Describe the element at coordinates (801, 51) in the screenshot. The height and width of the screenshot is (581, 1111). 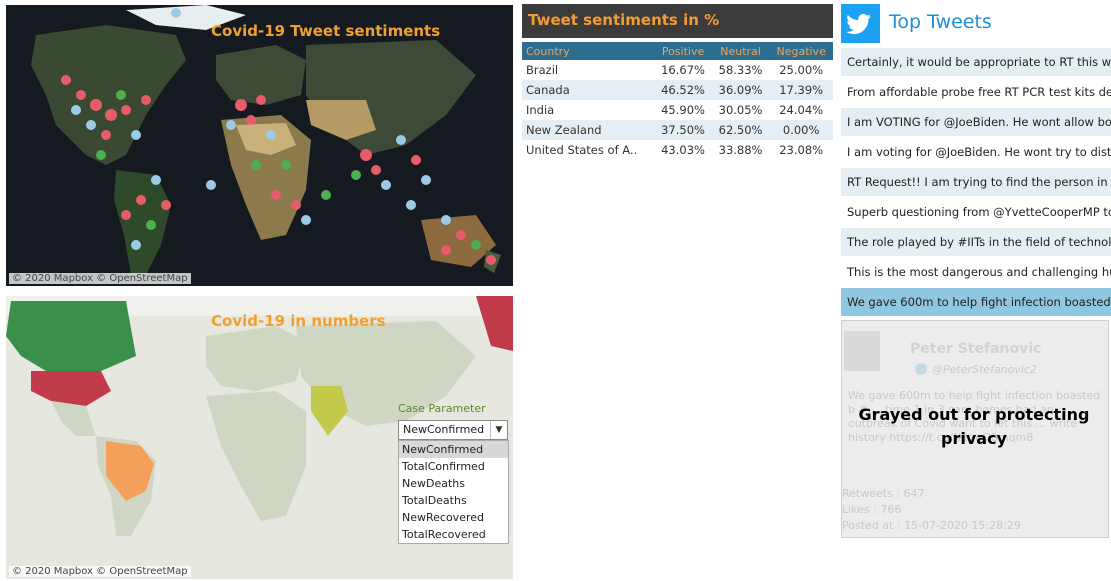
I see `column-header: Negative` at that location.